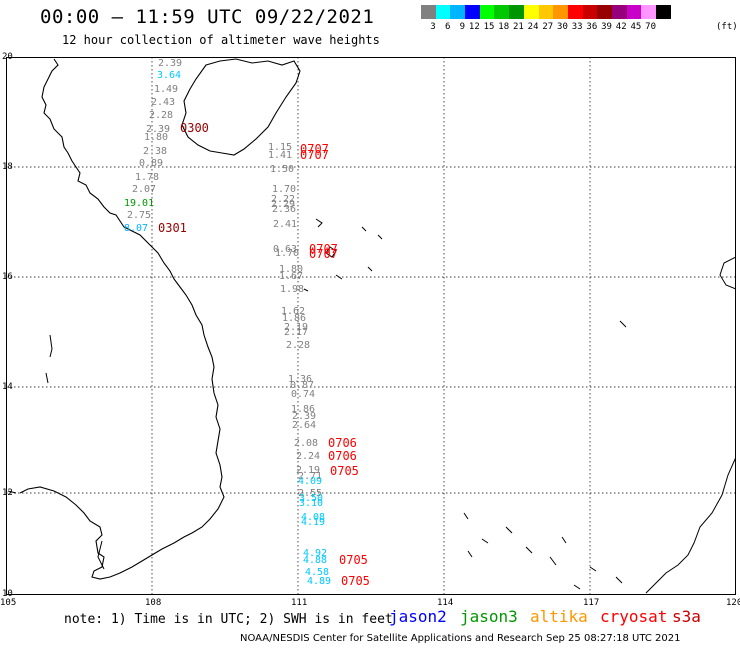 The height and width of the screenshot is (650, 740). What do you see at coordinates (562, 27) in the screenshot?
I see `scale-label: 30` at bounding box center [562, 27].